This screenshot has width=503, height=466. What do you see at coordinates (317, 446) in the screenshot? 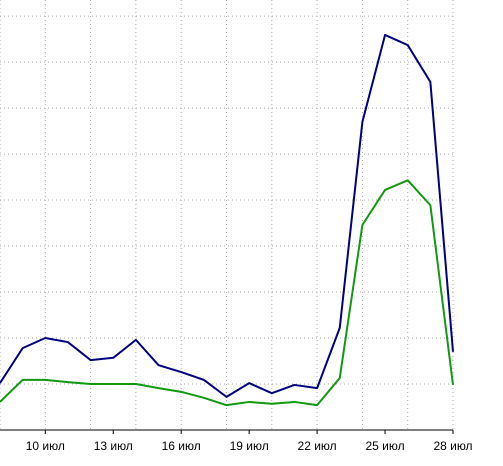
I see `x-tick-label: 22 июл` at bounding box center [317, 446].